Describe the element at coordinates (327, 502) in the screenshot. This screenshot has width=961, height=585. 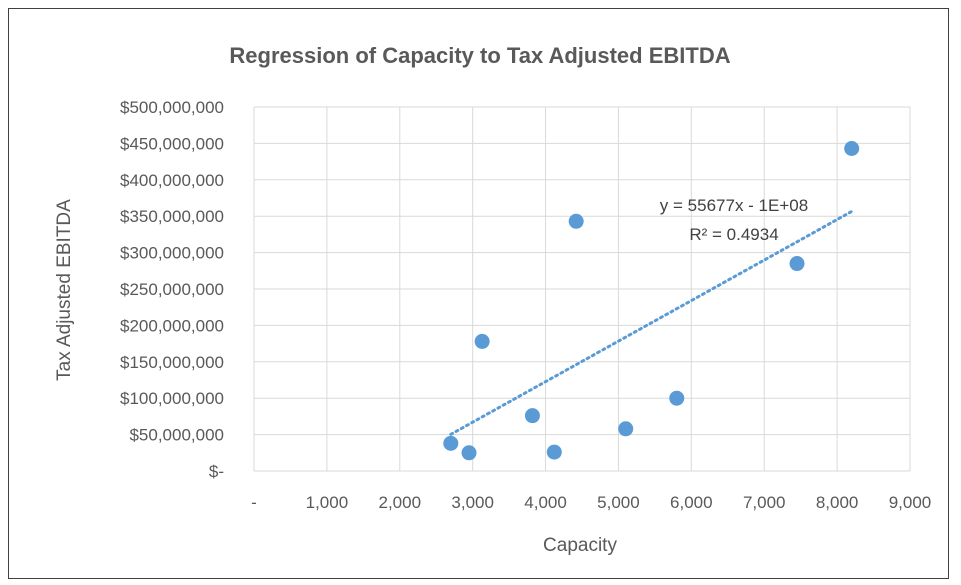
I see `x-tick-label: 1,000` at that location.